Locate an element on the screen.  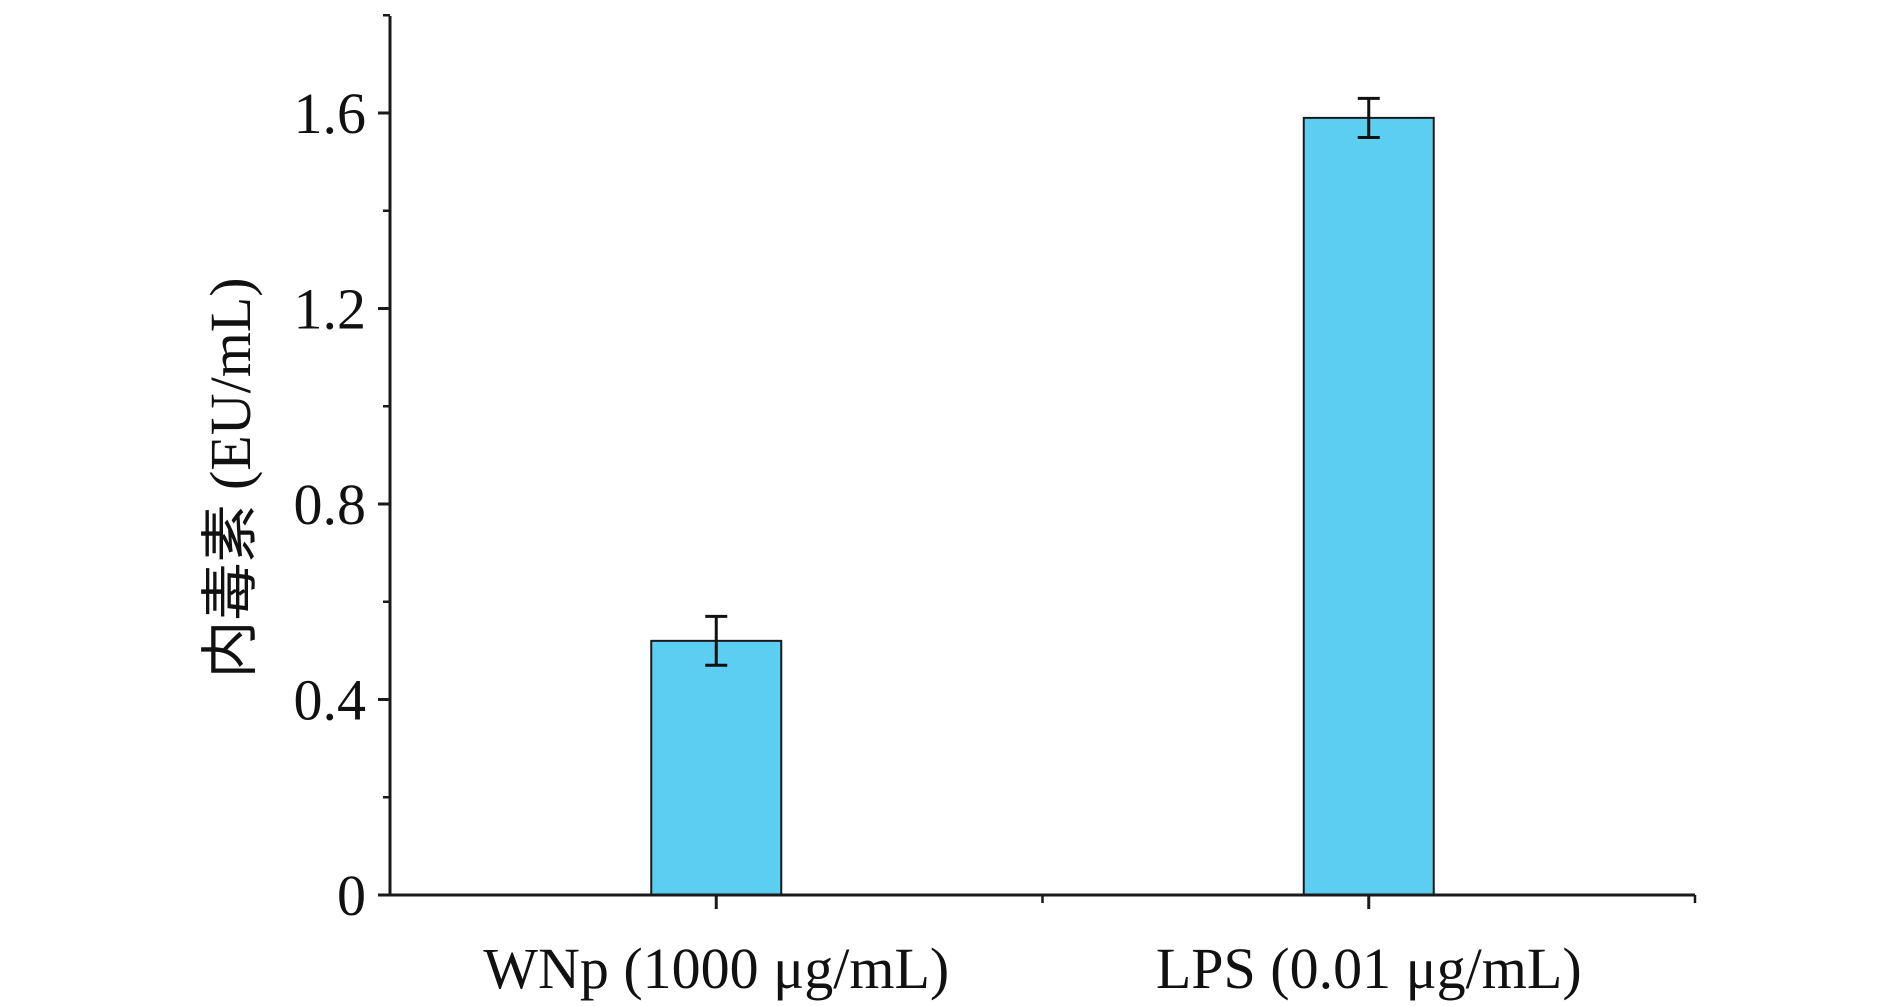
y-tick-label: 0.4 is located at coordinates (330, 700).